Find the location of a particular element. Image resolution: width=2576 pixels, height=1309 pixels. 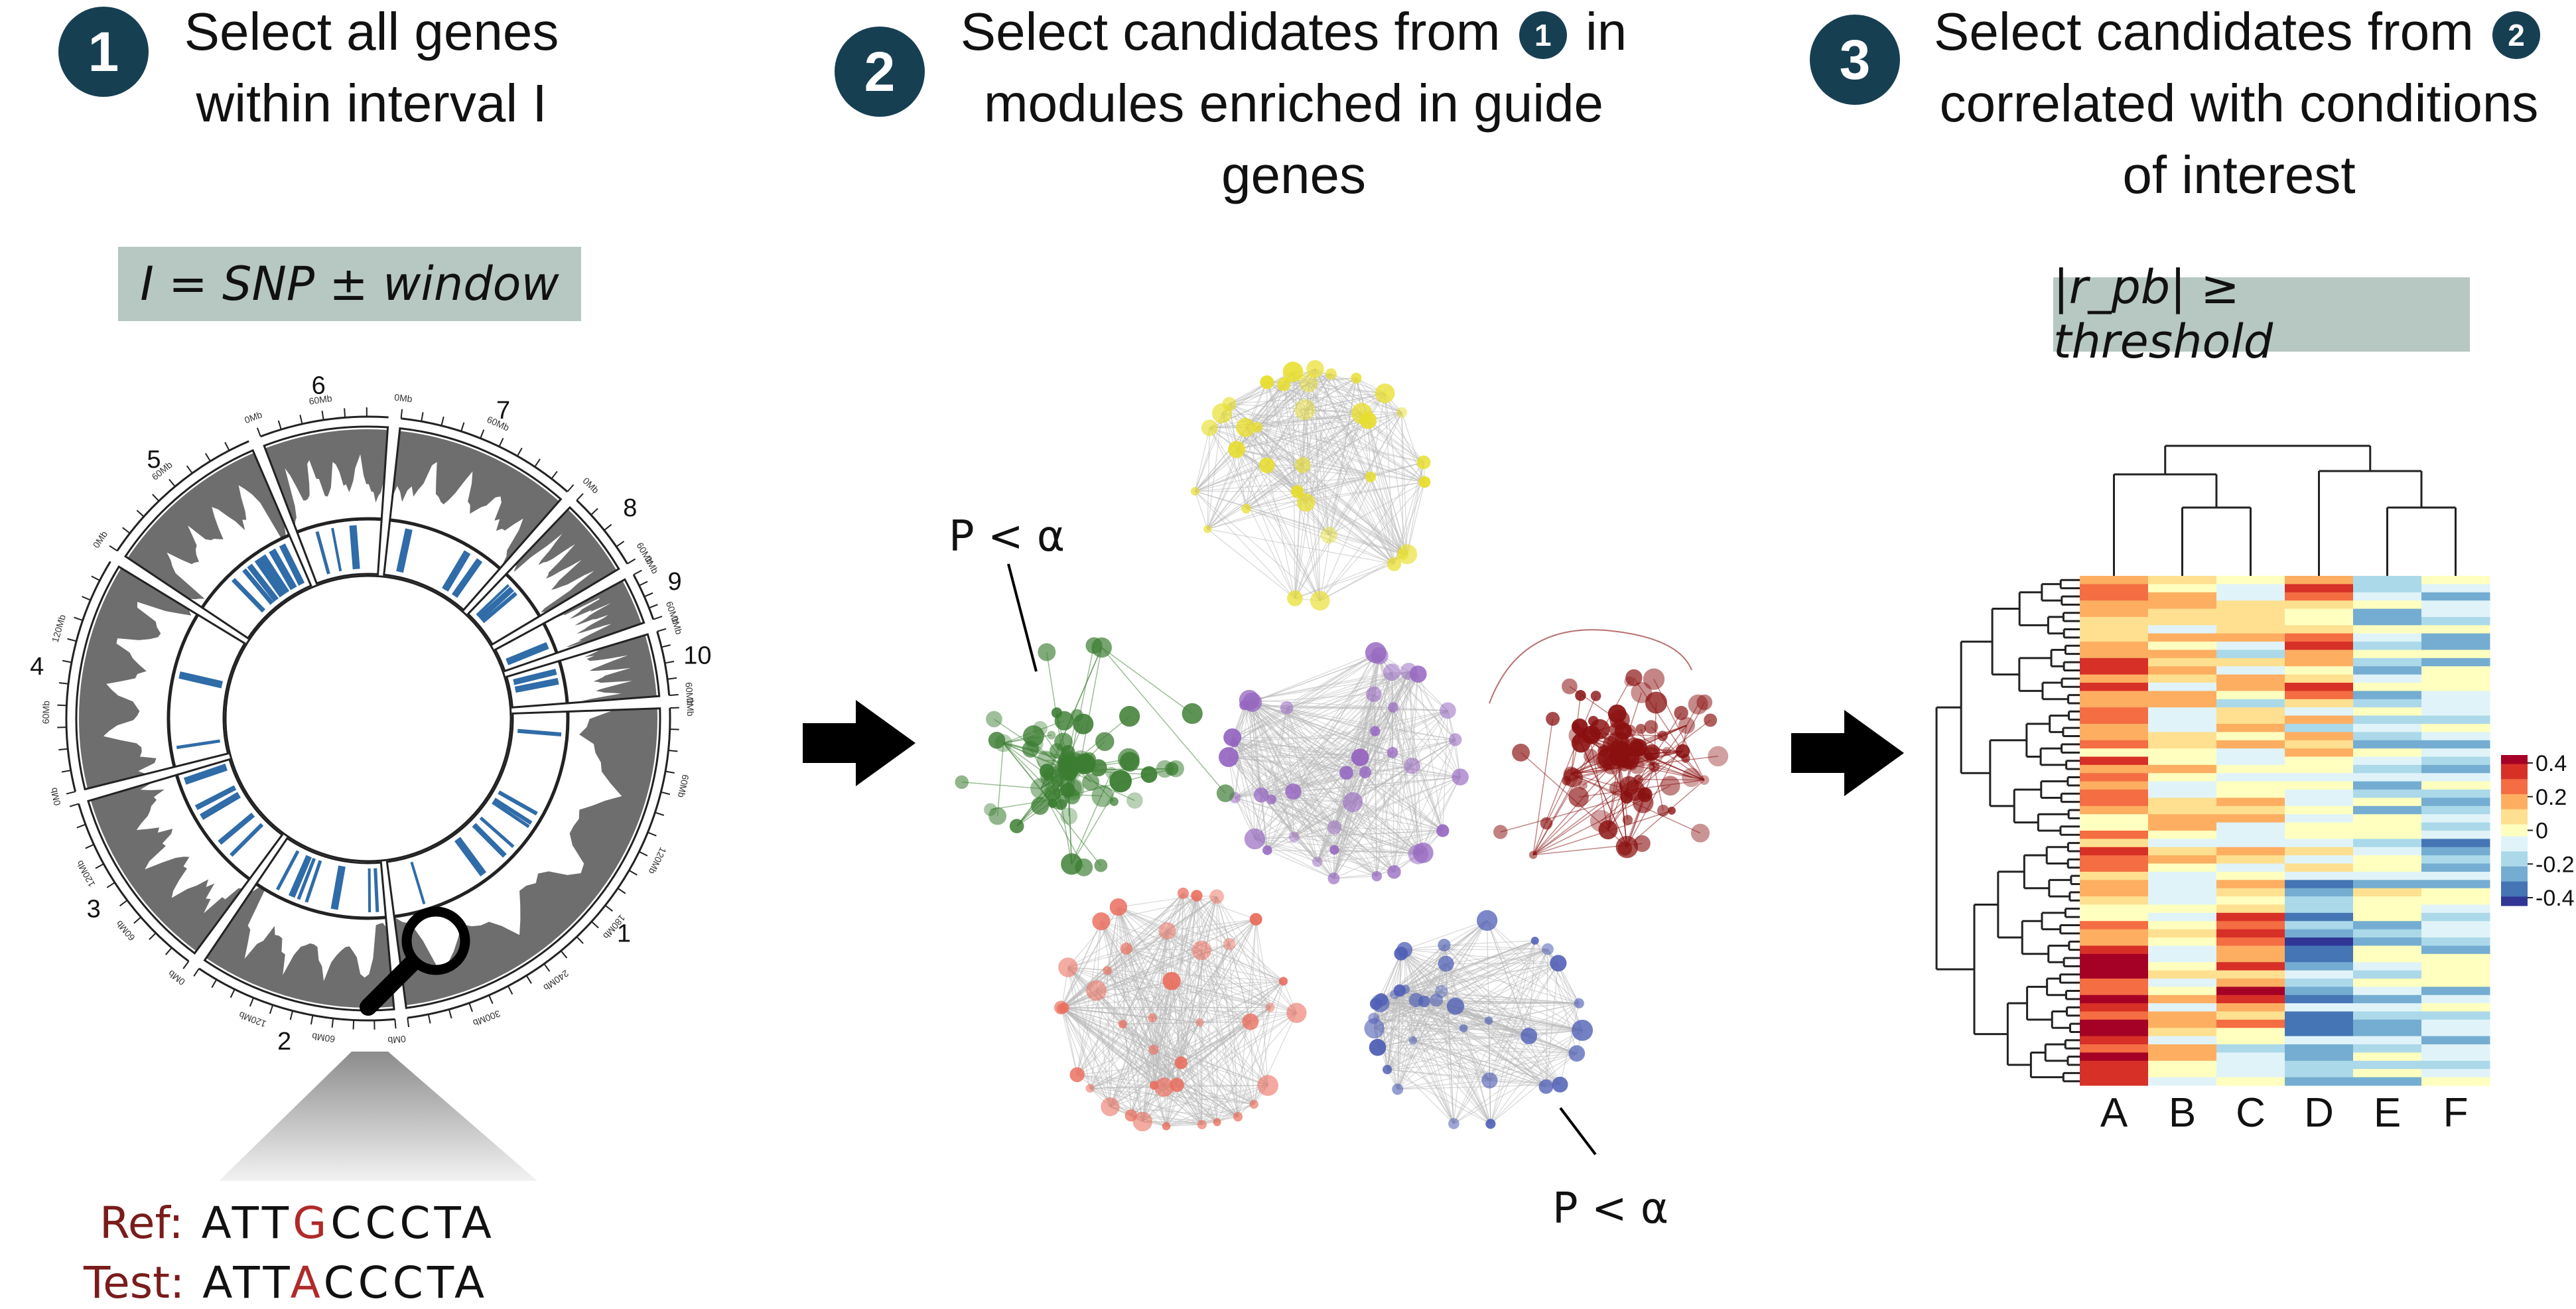

test-label: Test: is located at coordinates (134, 1282).